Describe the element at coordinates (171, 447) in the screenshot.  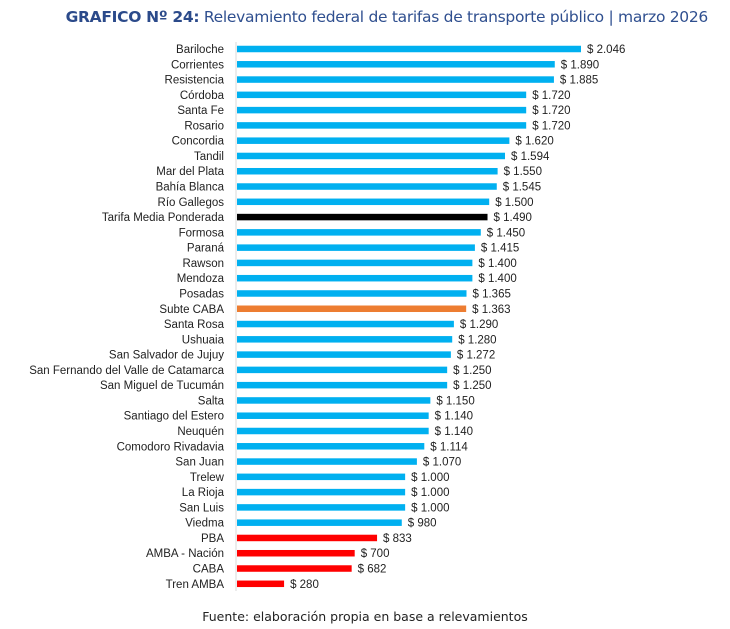
I see `category-label: Comodoro Rivadavia` at that location.